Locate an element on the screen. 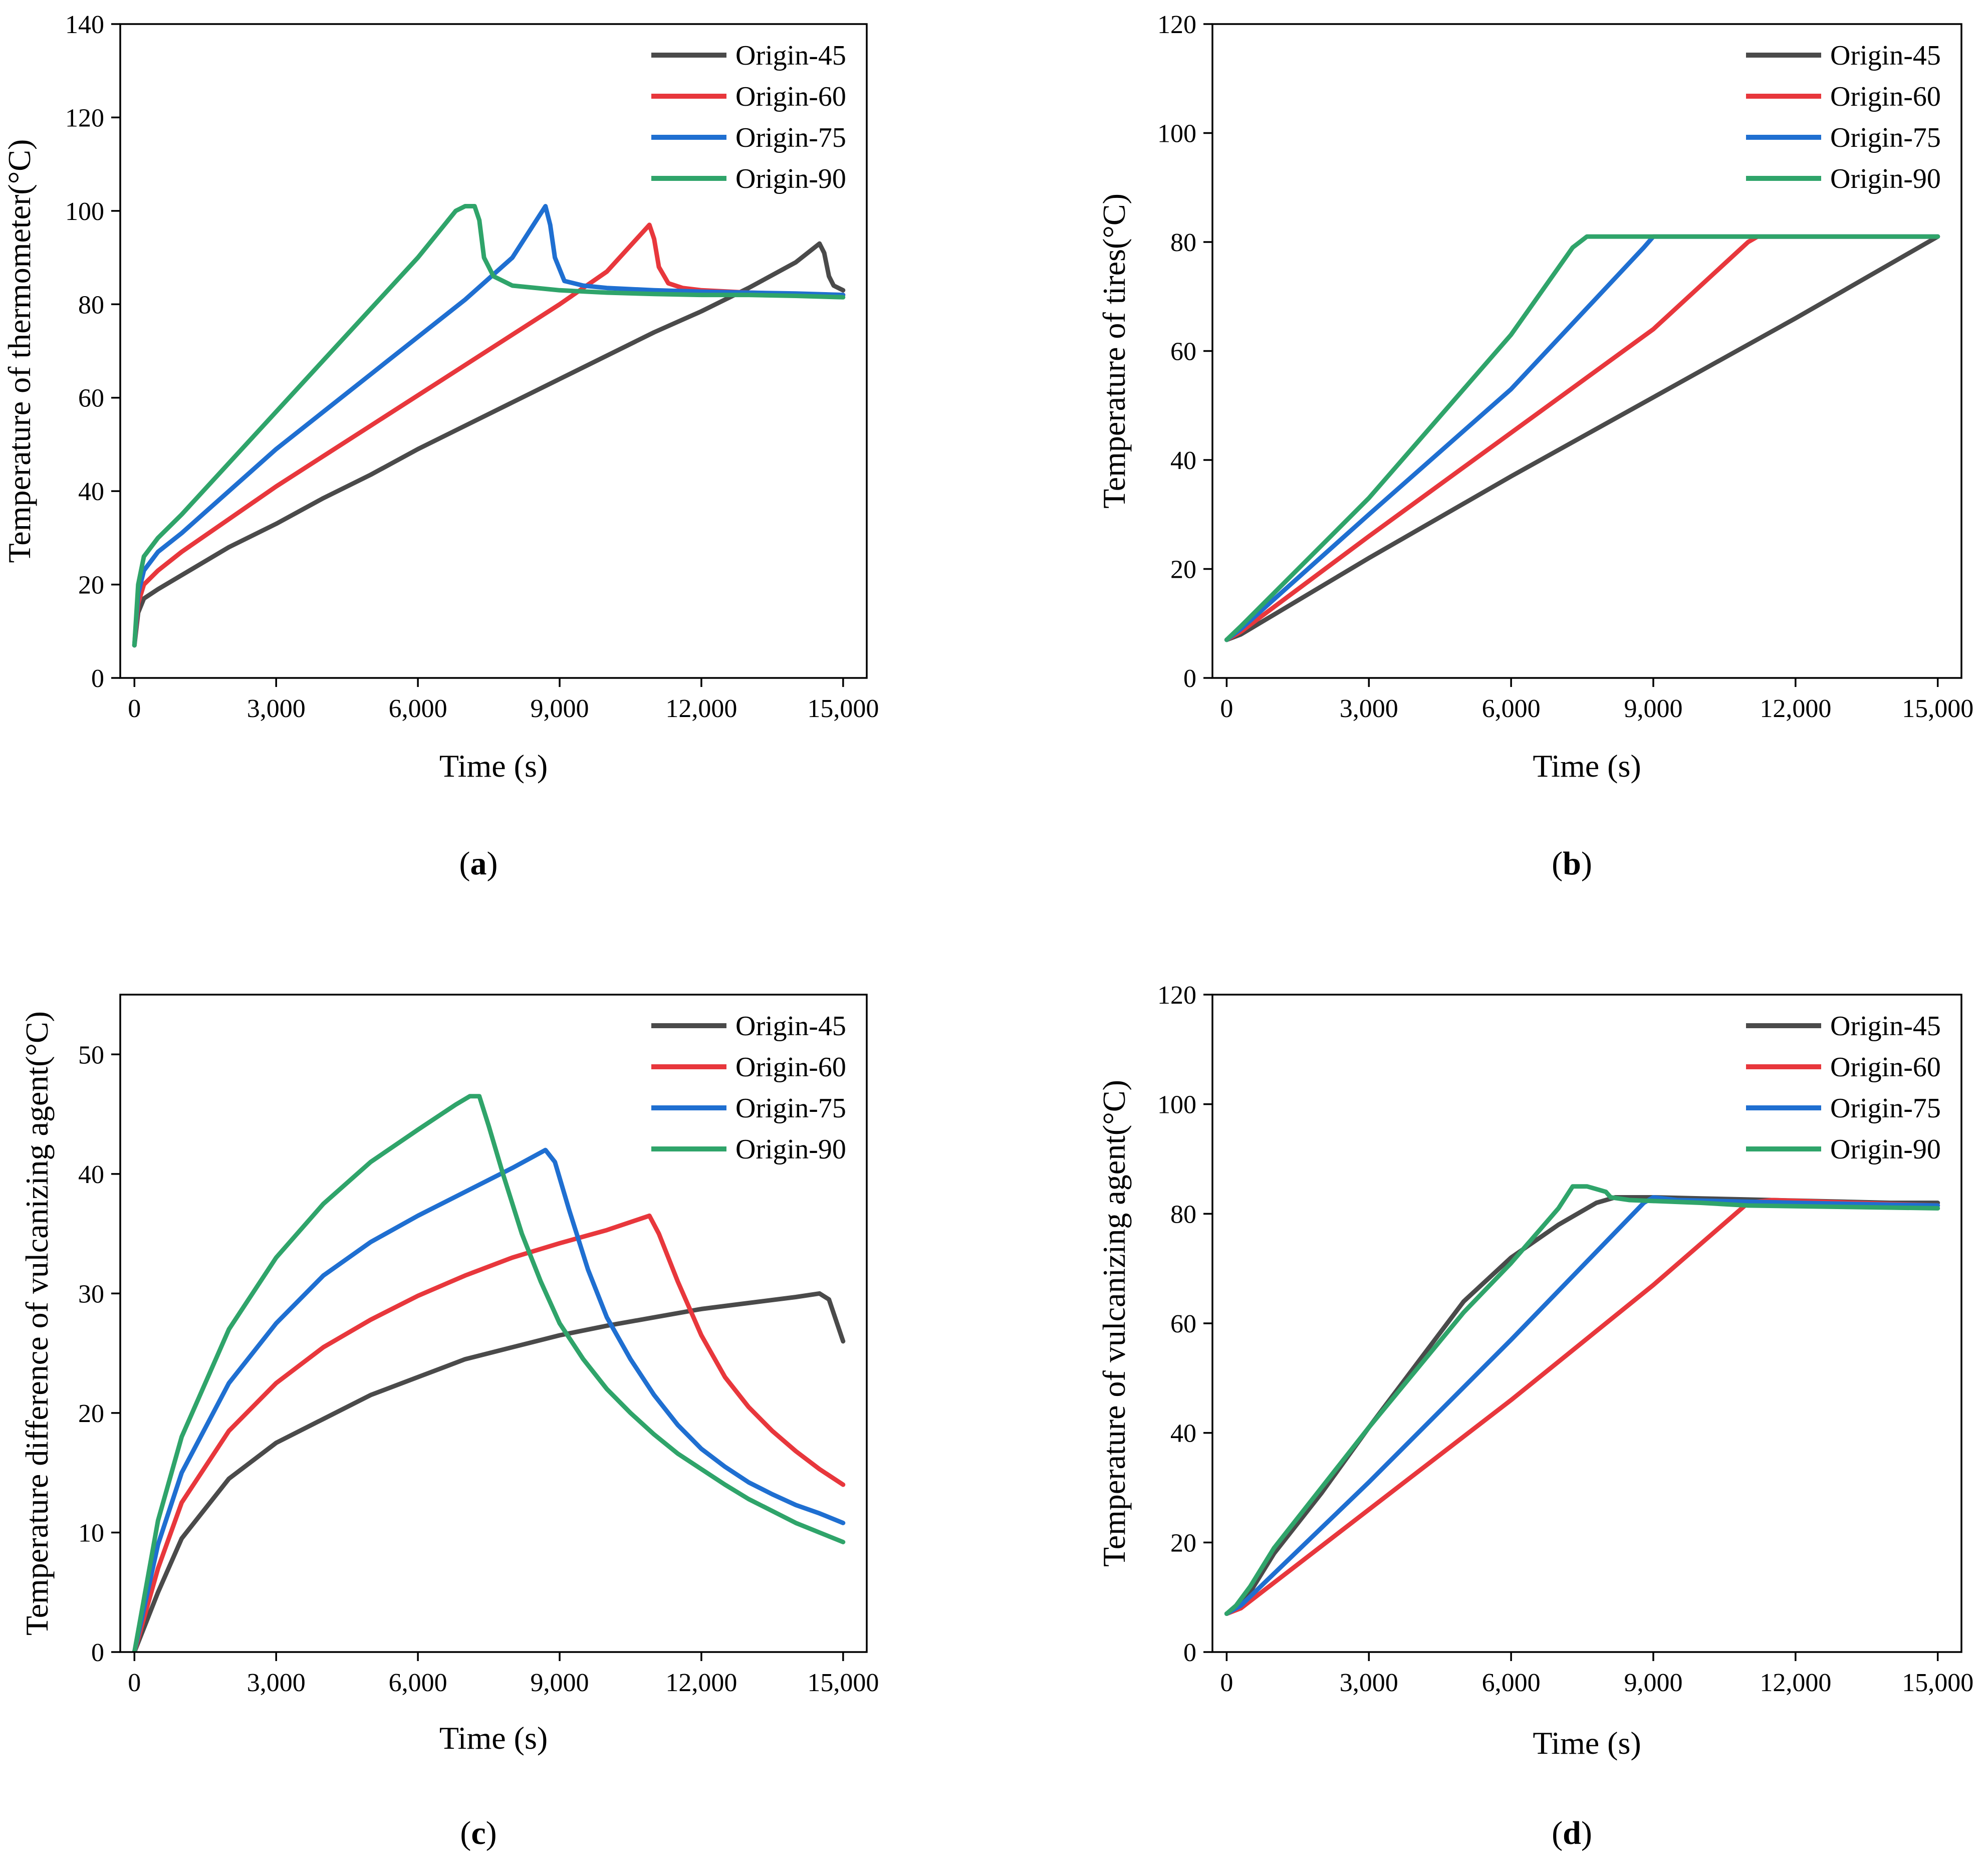 The image size is (1988, 1868). panel-caption: (a) is located at coordinates (478, 863).